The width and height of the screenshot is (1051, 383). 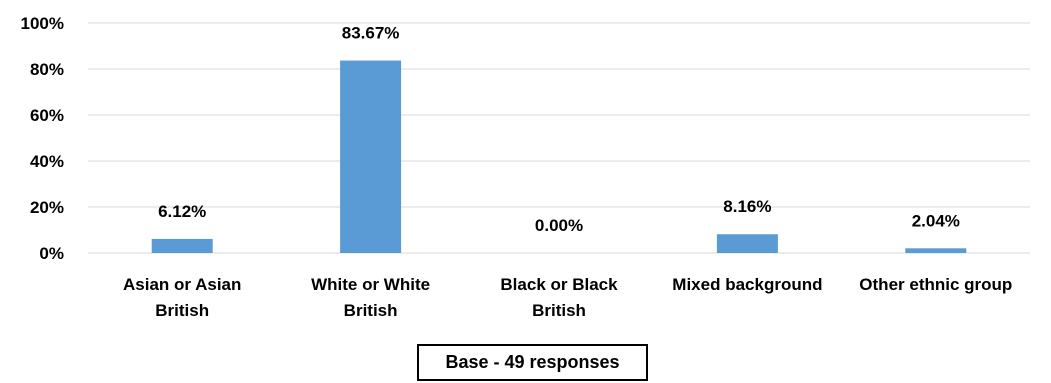 I want to click on y-axis-ticks: 0% 20% 40% 60% 80% 100%, so click(x=42, y=138).